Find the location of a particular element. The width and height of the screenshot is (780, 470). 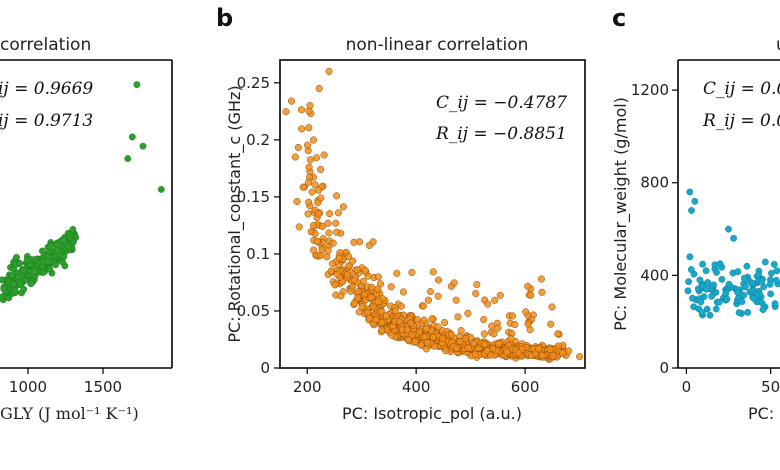

panel-c-ytick-label-400: 400 is located at coordinates (654, 275).